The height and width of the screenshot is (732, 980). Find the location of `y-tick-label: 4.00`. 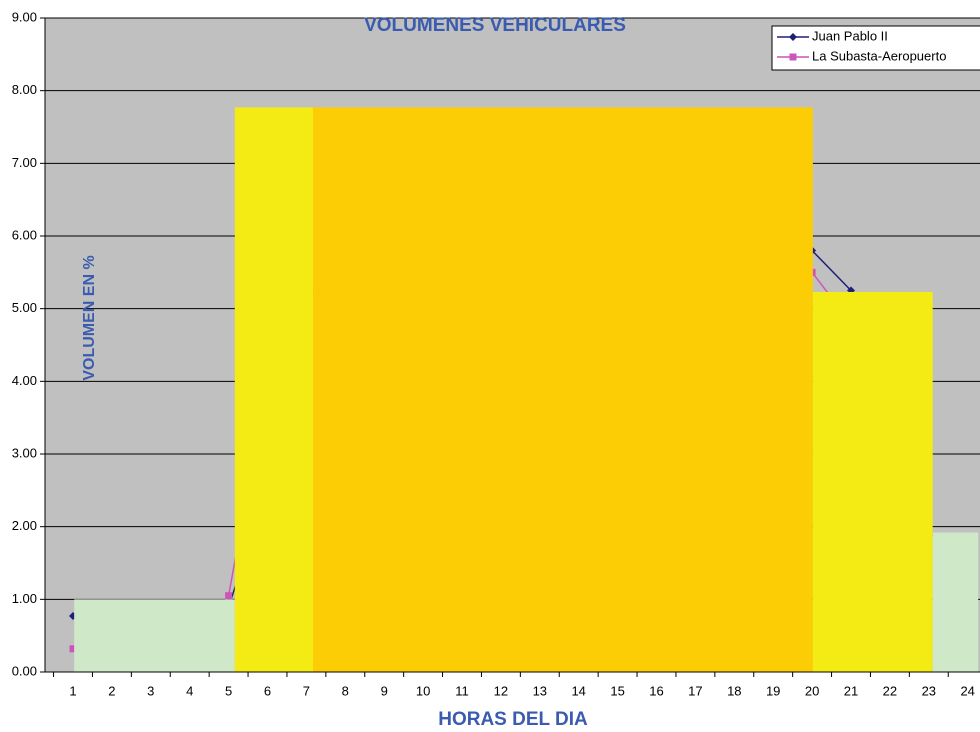

y-tick-label: 4.00 is located at coordinates (24, 380).